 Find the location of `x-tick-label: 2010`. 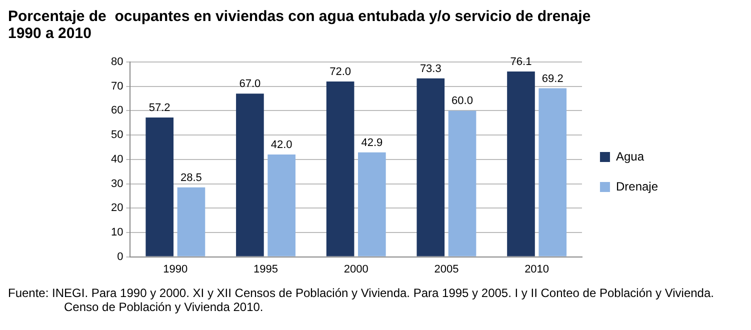

x-tick-label: 2010 is located at coordinates (537, 269).